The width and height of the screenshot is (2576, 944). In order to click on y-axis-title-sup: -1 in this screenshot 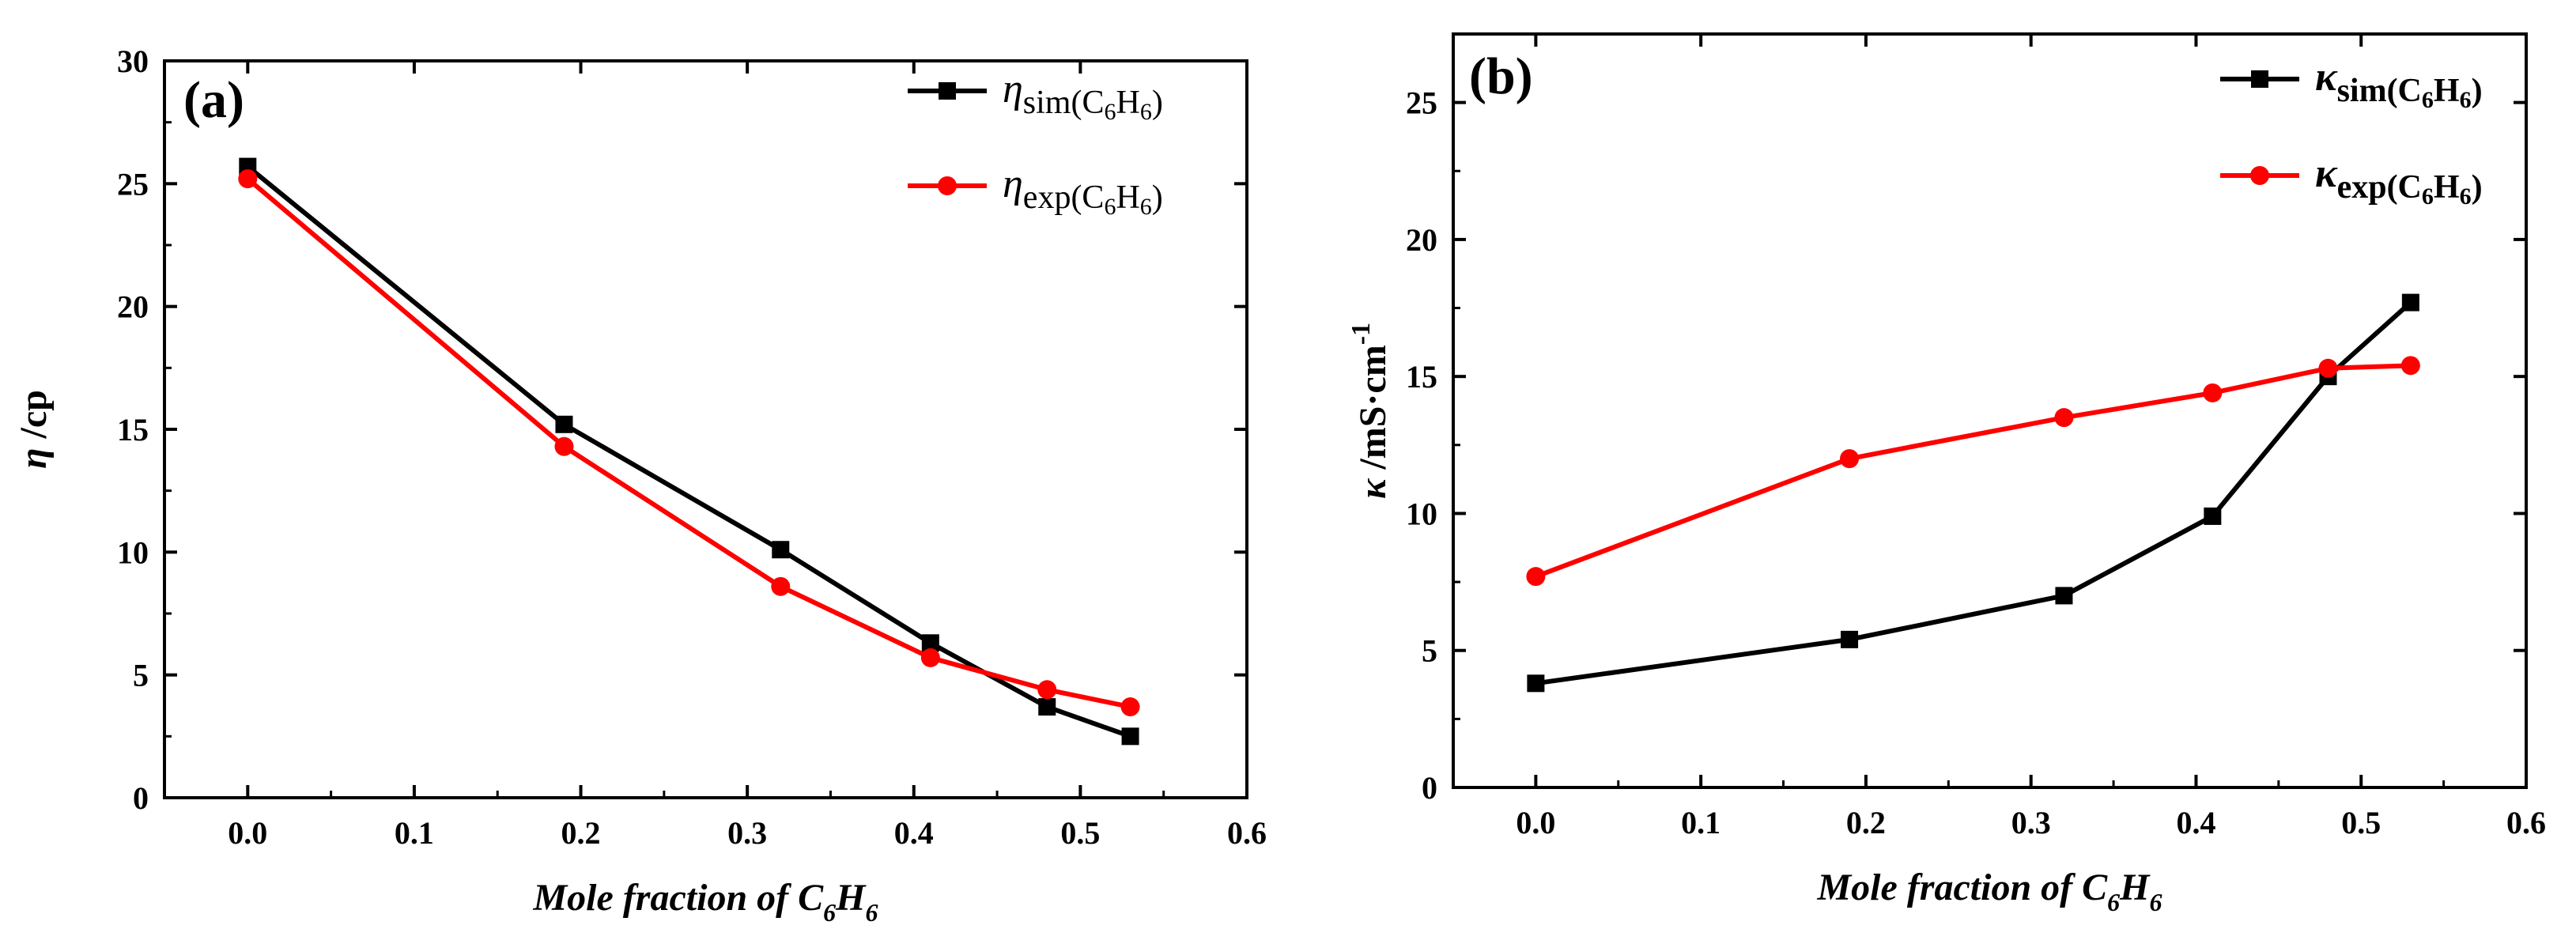, I will do `click(1361, 334)`.